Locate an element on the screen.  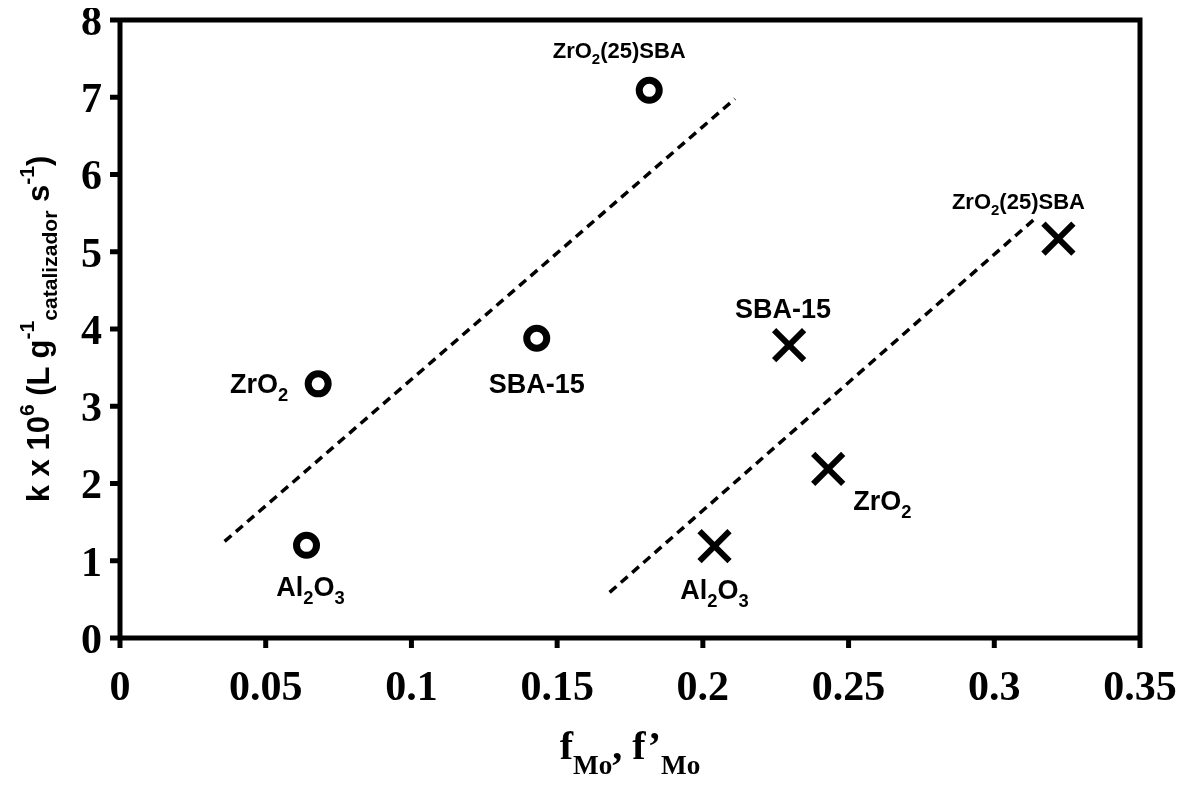
x-tick-label: 0.15 is located at coordinates (557, 685).